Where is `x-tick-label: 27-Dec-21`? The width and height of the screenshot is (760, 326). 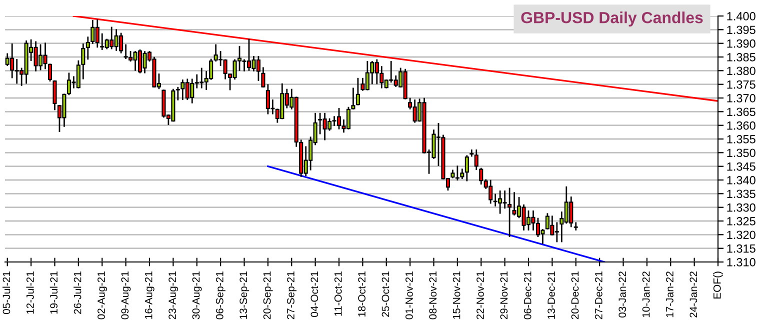 x-tick-label: 27-Dec-21 is located at coordinates (598, 296).